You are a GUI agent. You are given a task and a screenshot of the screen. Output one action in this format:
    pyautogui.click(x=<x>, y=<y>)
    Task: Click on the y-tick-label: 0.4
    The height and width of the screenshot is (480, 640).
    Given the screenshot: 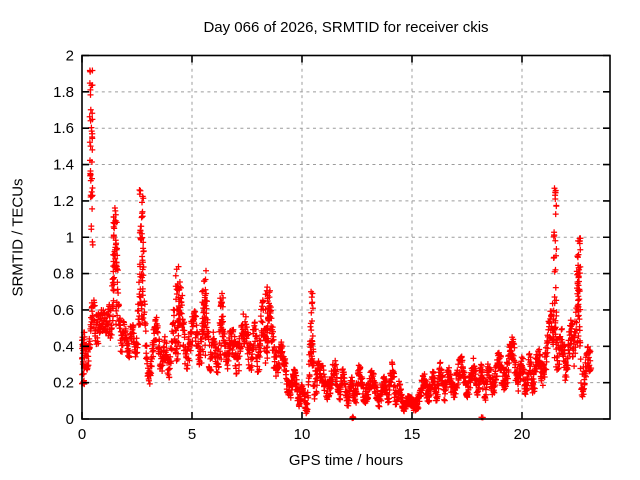 What is the action you would take?
    pyautogui.click(x=63, y=346)
    